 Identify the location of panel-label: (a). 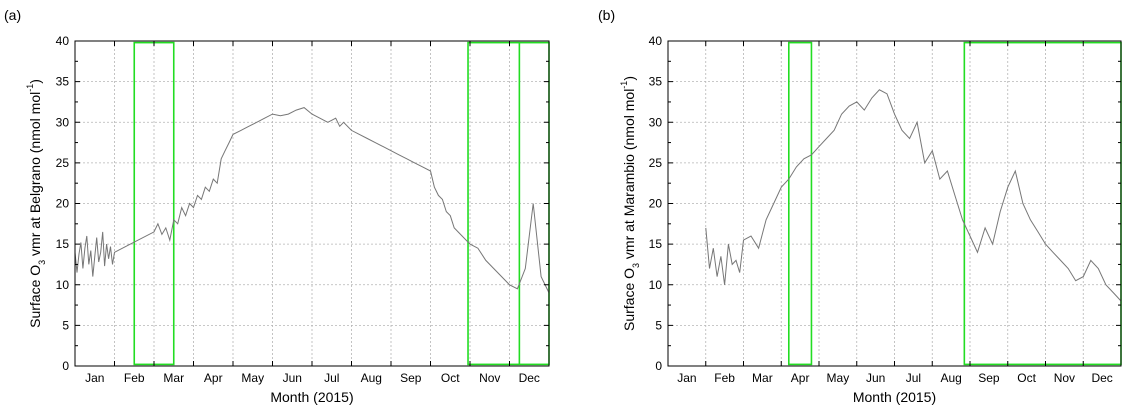
(12, 15).